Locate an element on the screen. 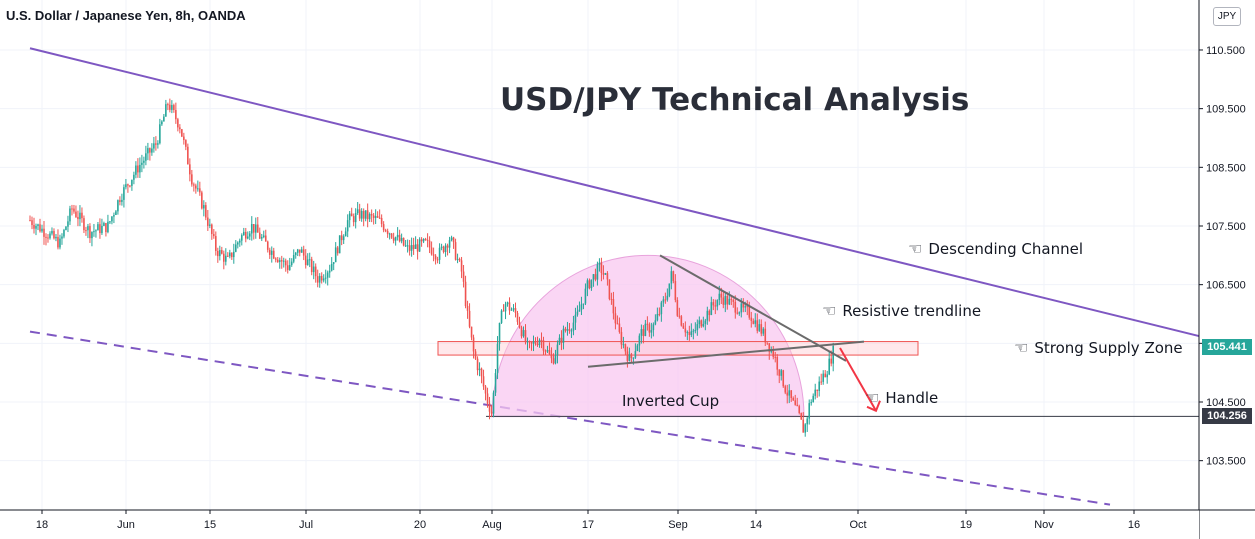  currency-badge: JPY is located at coordinates (1227, 16).